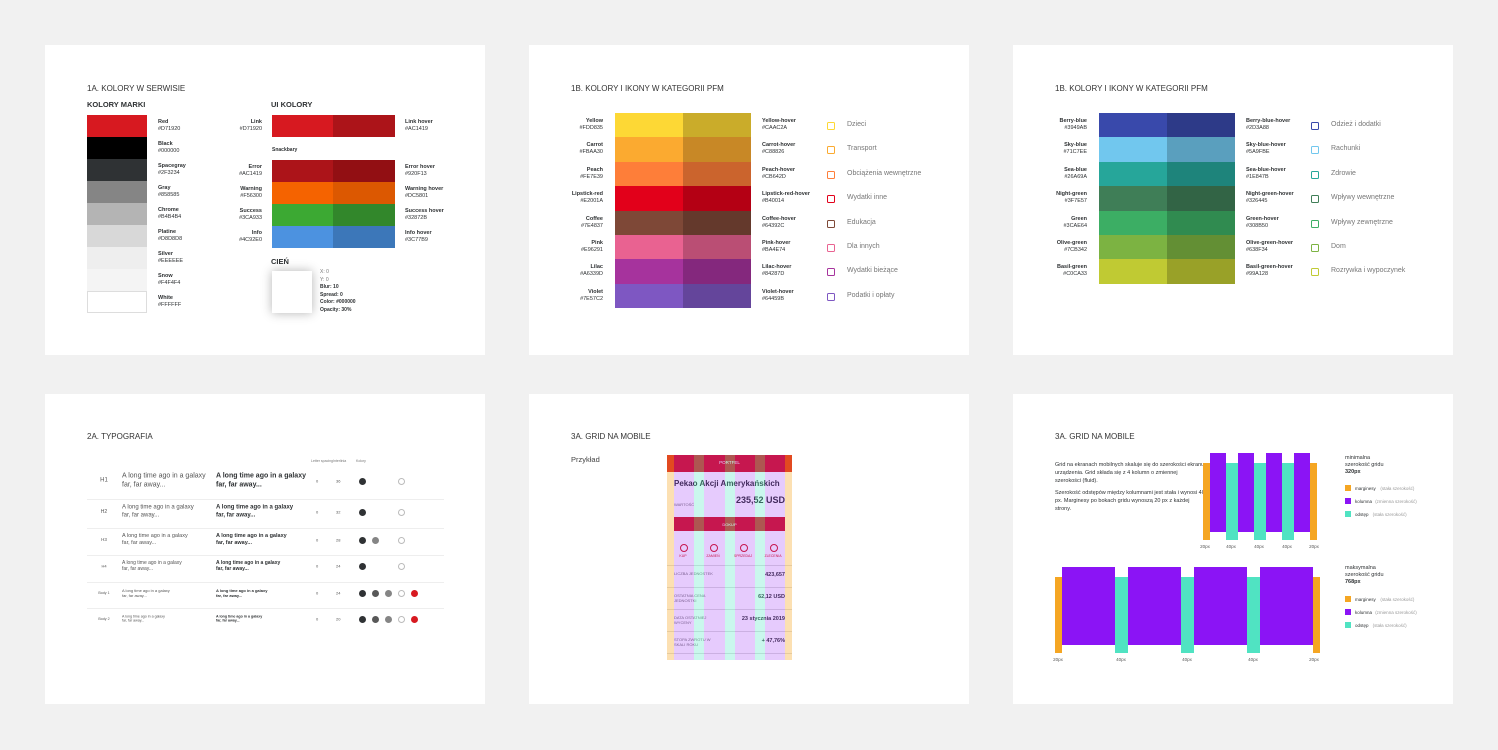  What do you see at coordinates (169, 173) in the screenshot?
I see `color-hex: #2F3234` at bounding box center [169, 173].